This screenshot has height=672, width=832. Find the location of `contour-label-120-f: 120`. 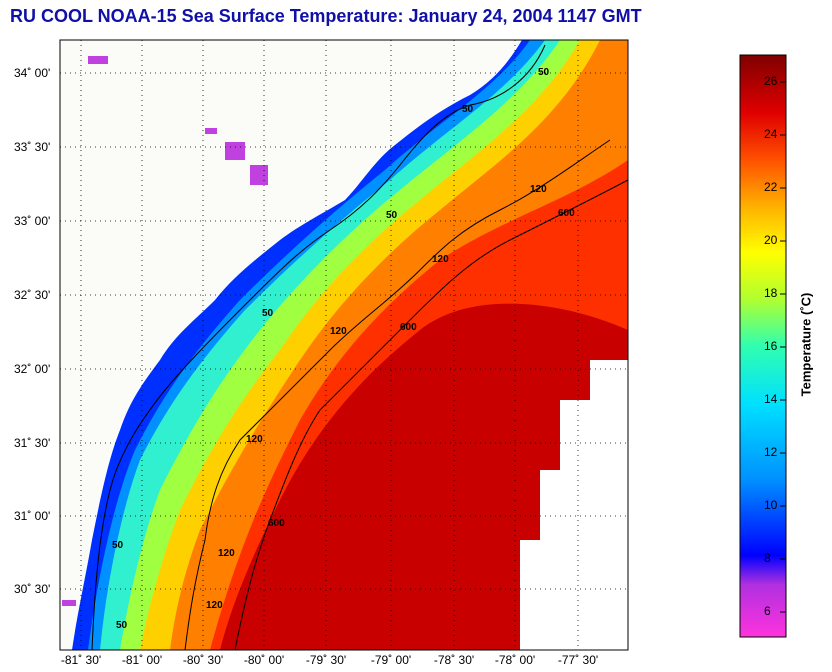

contour-label-120-f: 120 is located at coordinates (214, 605).